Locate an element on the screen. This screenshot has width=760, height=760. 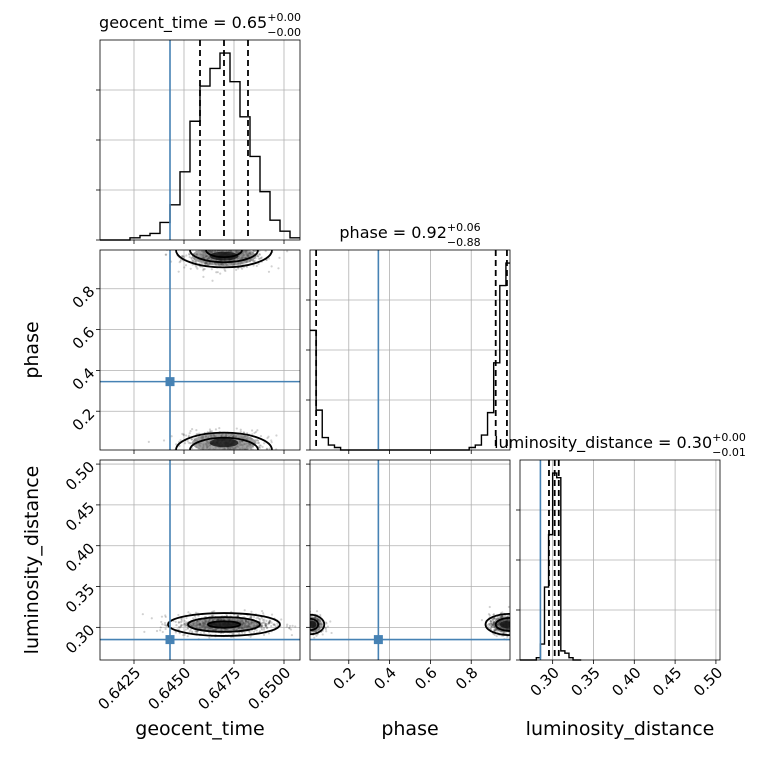
histogram-luminosity_distance is located at coordinates (551, 566).